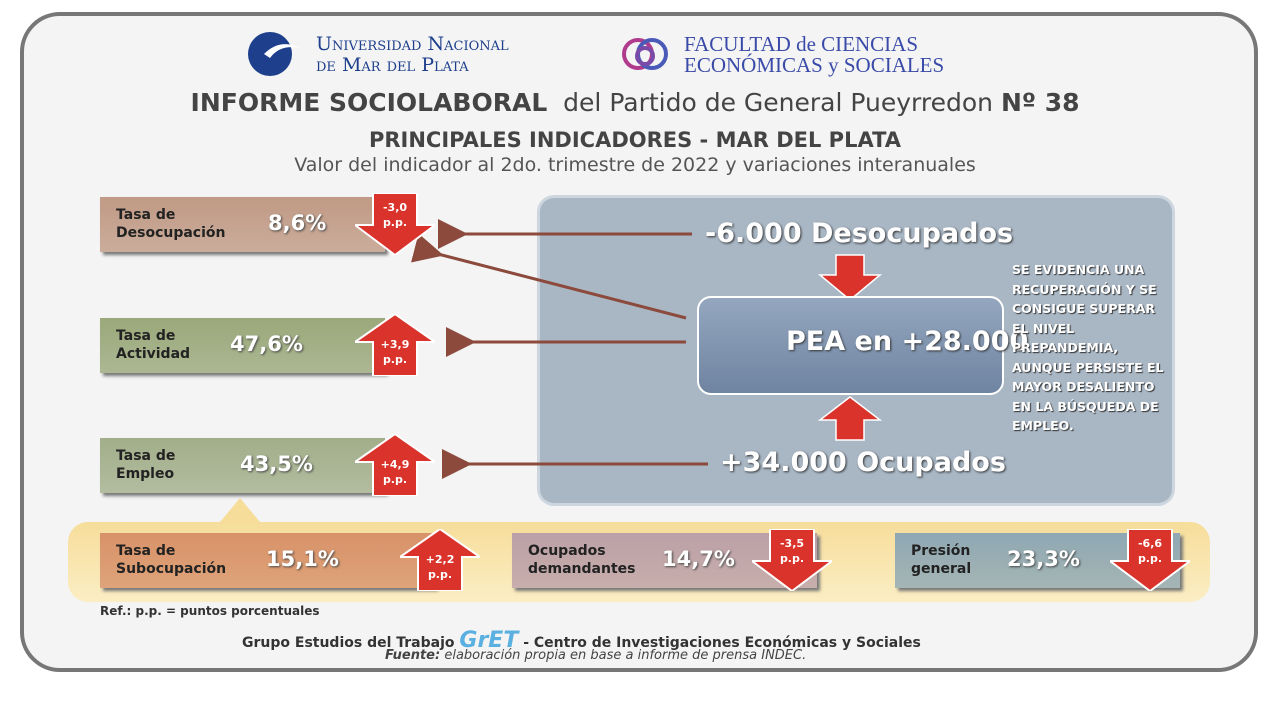 The width and height of the screenshot is (1280, 720). I want to click on label-line: Subocupación, so click(171, 569).